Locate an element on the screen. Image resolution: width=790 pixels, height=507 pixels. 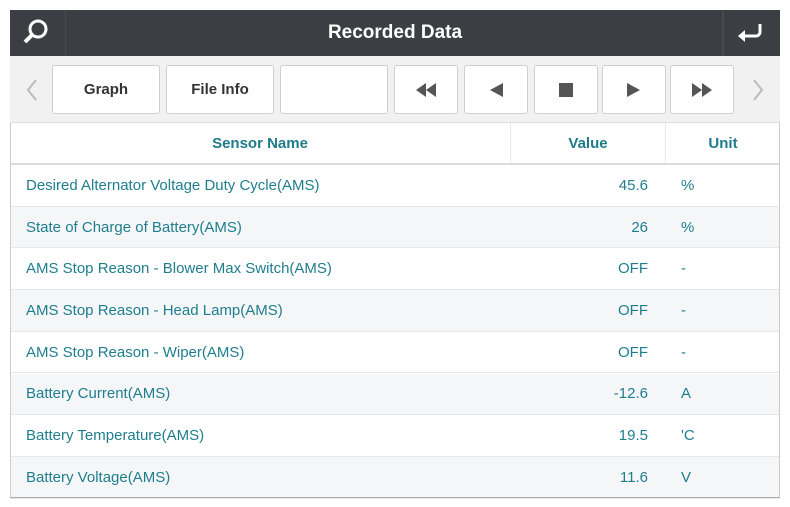
sensor-unit: A is located at coordinates (686, 394).